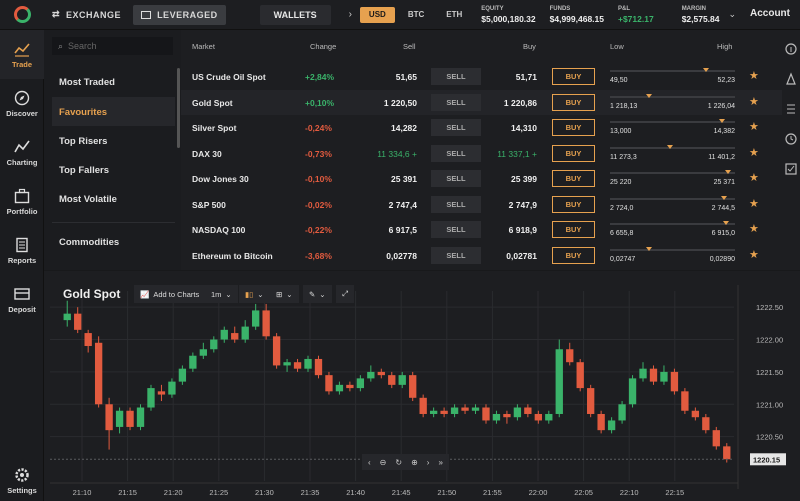 Image resolution: width=800 pixels, height=501 pixels. I want to click on market-name: DAX 30, so click(207, 153).